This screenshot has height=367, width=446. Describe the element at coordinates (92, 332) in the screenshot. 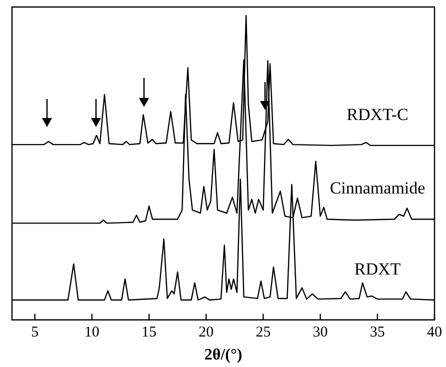

I see `x-tick-label: 10` at that location.